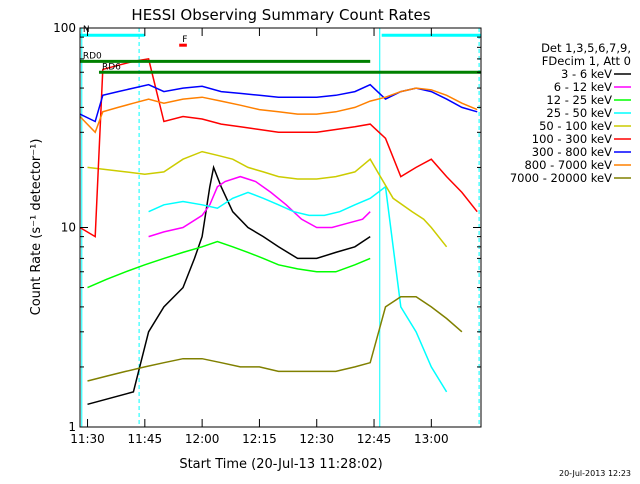  I want to click on y-tick-label-2: 100, so click(64, 28).